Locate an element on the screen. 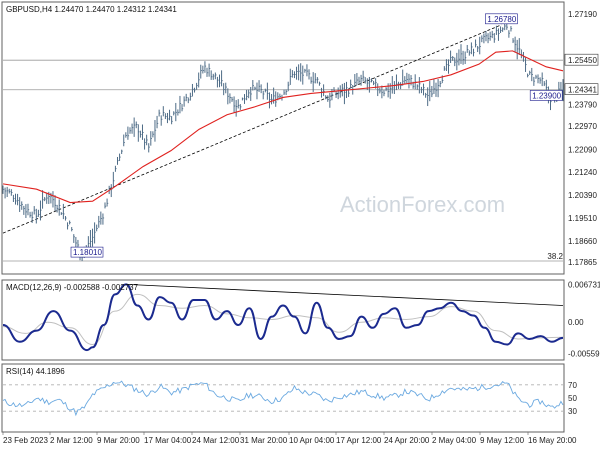 Image resolution: width=600 pixels, height=450 pixels. x-tick-label: 17 Mar 04:00 is located at coordinates (168, 440).